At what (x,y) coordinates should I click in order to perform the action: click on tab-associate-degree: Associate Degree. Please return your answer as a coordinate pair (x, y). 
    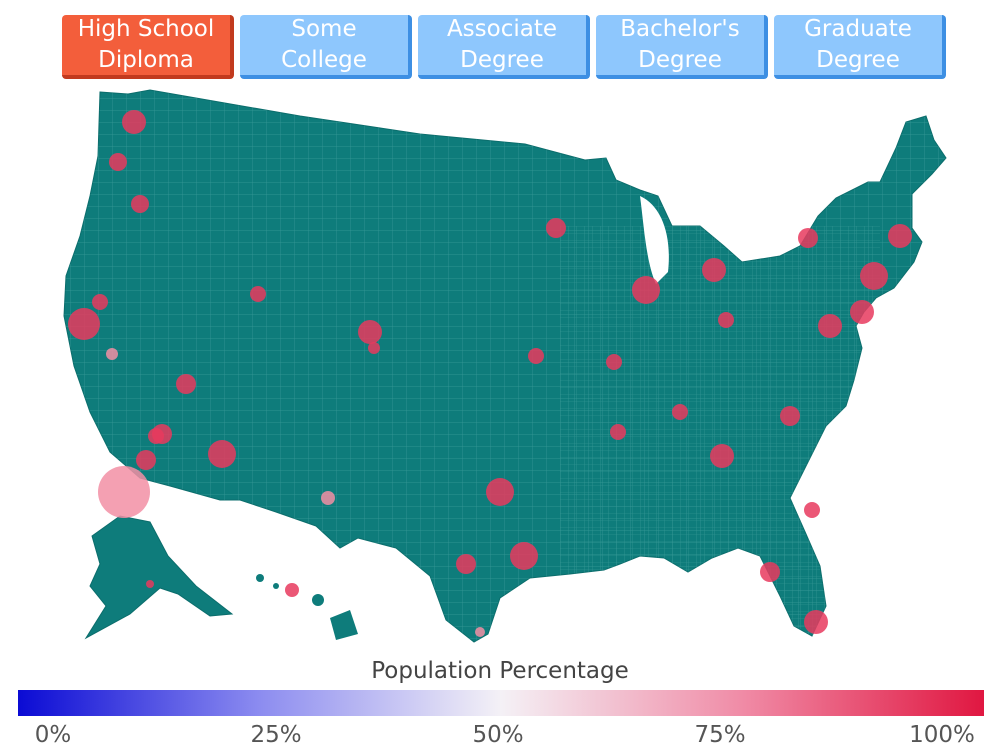
    Looking at the image, I should click on (504, 47).